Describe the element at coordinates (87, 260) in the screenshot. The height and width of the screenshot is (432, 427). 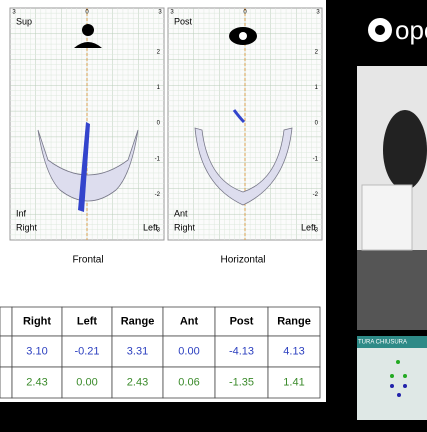
I see `caption: Frontal` at that location.